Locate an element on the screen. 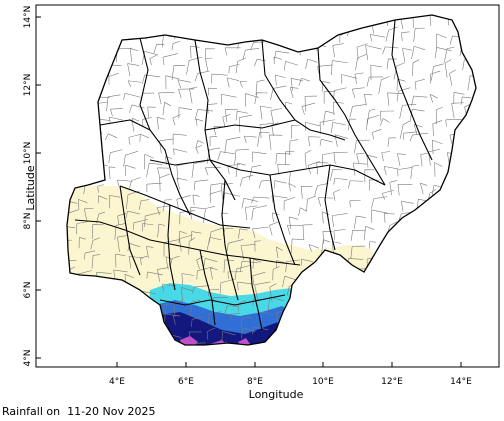 This screenshot has width=504, height=421. map-caption: Rainfall on 11-20 Nov 2025 is located at coordinates (79, 411).